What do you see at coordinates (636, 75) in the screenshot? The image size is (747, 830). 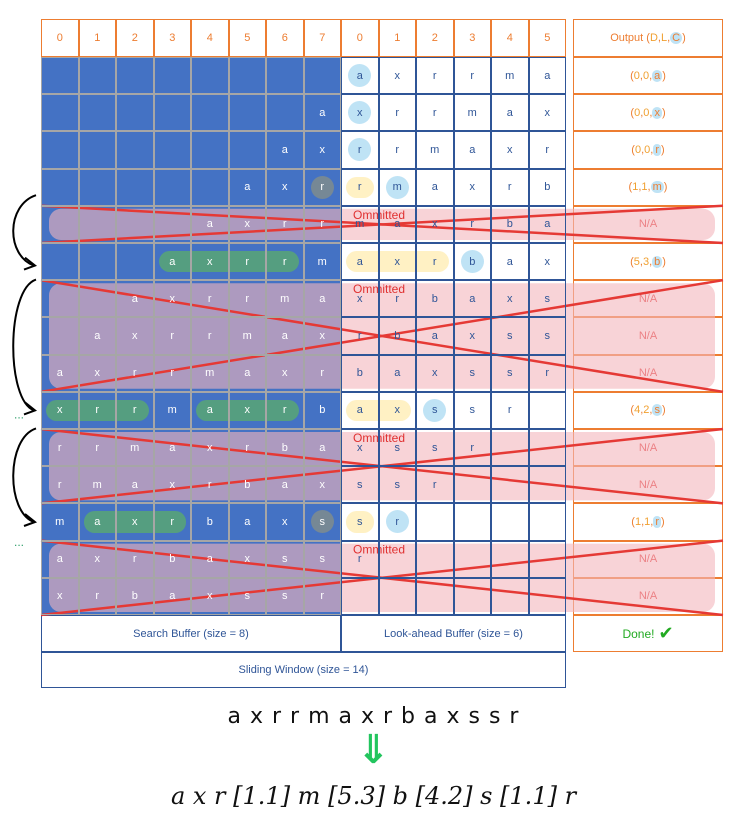 I see `output-offset: 0` at bounding box center [636, 75].